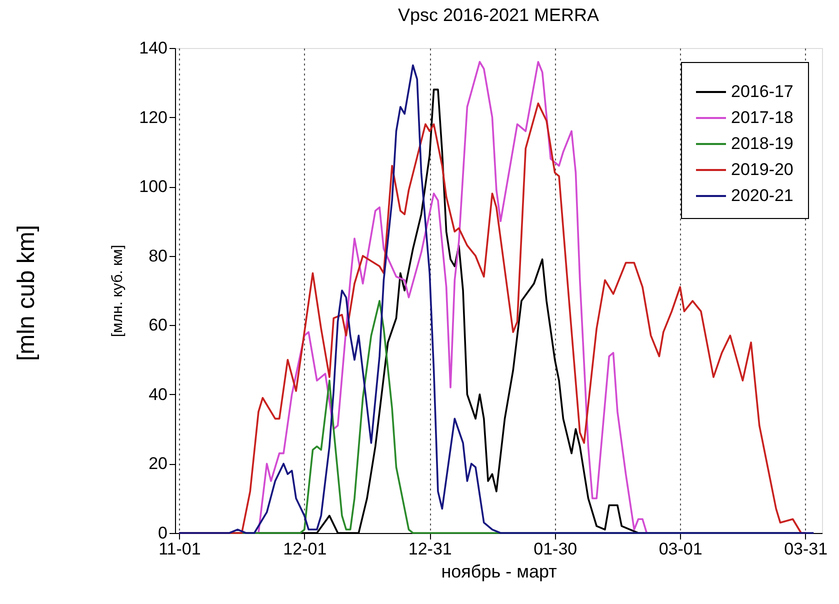 This screenshot has height=604, width=839. I want to click on y-tick-label: 100, so click(153, 186).